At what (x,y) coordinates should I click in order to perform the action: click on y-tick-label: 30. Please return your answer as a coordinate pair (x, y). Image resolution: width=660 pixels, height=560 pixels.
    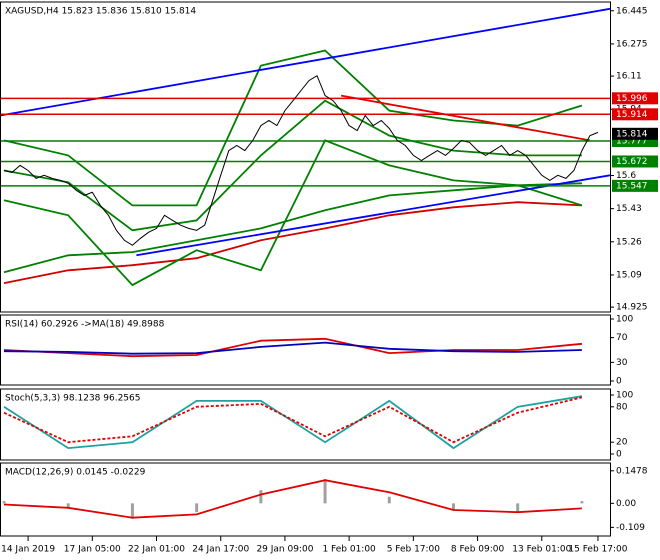
    Looking at the image, I should click on (622, 363).